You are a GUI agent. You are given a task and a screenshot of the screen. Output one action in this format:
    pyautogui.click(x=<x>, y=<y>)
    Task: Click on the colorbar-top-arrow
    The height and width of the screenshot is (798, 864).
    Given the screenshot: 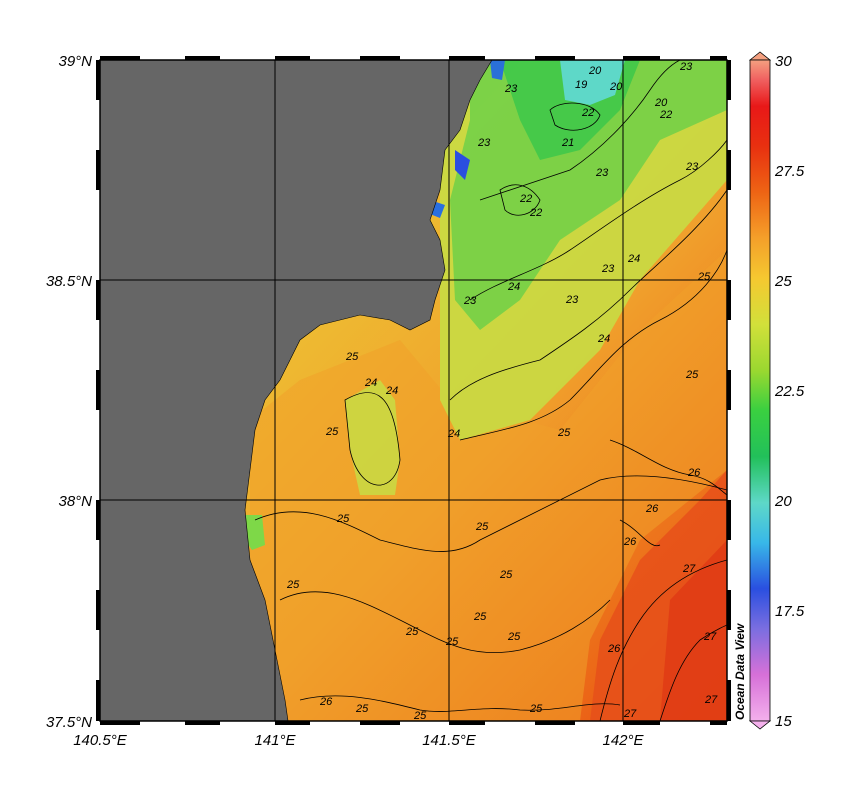 What is the action you would take?
    pyautogui.click(x=760, y=56)
    